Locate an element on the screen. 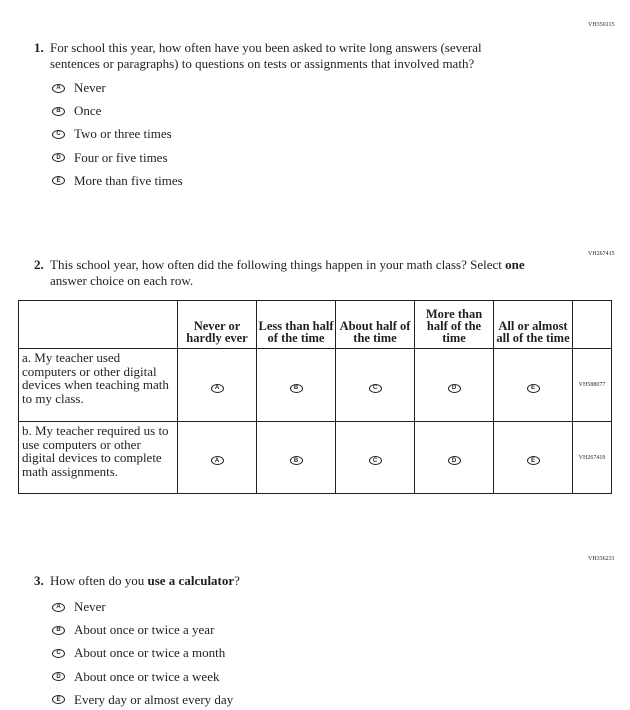 Image resolution: width=630 pixels, height=710 pixels. answer-option: E Every day or almost every day is located at coordinates (142, 700).